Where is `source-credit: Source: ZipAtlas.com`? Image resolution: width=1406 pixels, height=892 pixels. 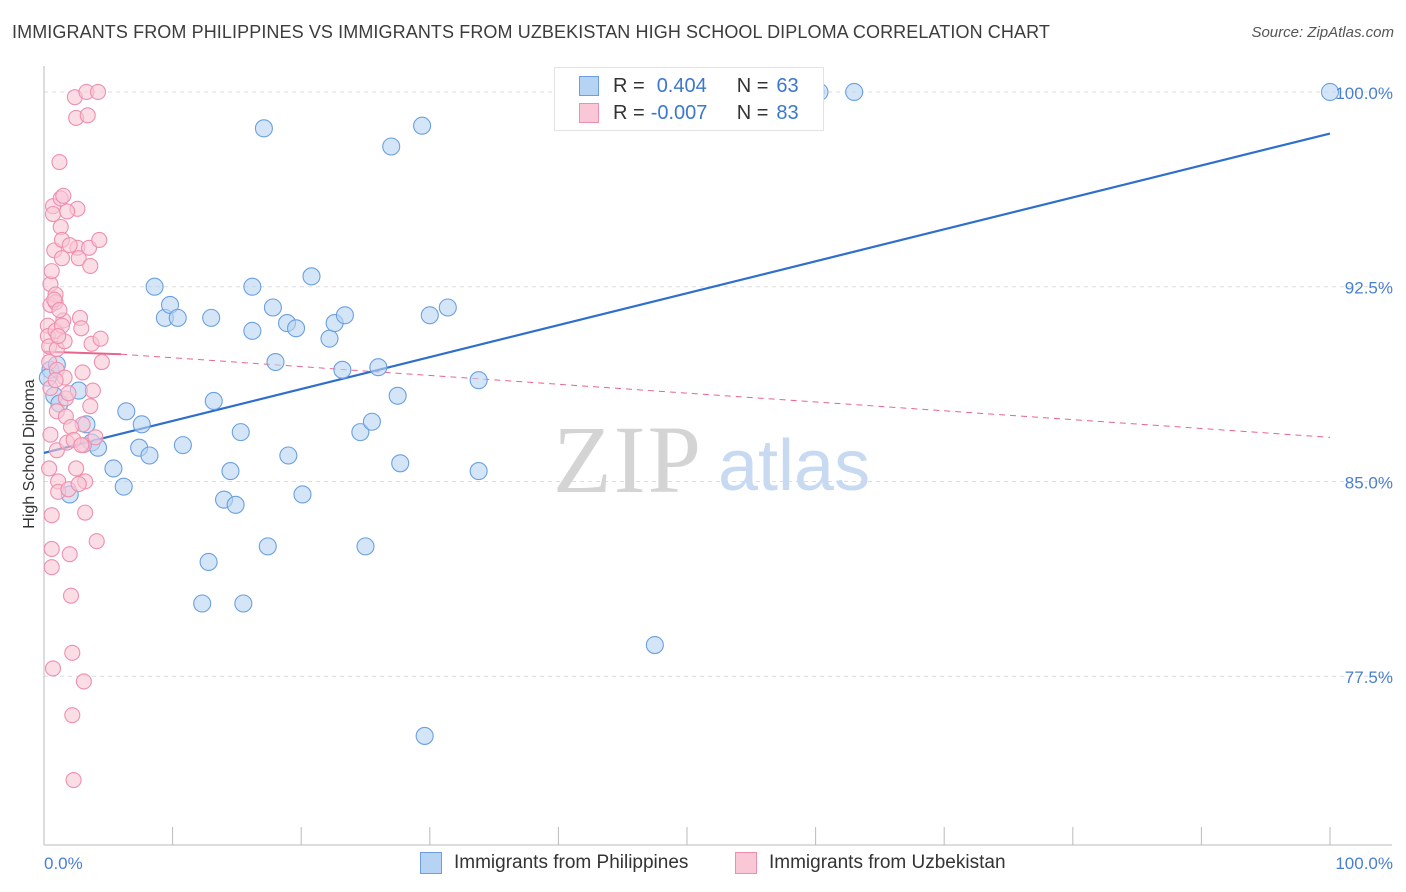 source-credit: Source: ZipAtlas.com is located at coordinates (1322, 32).